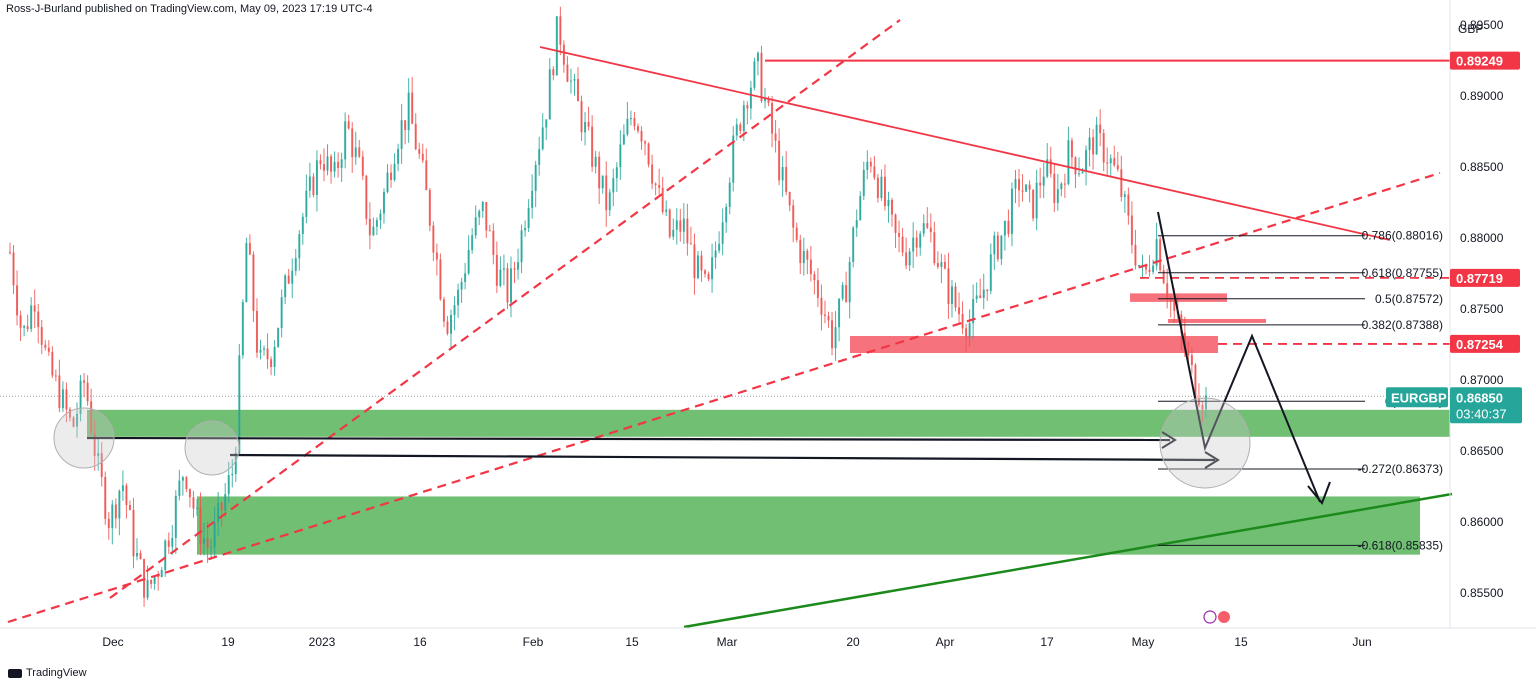  Describe the element at coordinates (1479, 397) in the screenshot. I see `last-price-label: 0.86850` at that location.